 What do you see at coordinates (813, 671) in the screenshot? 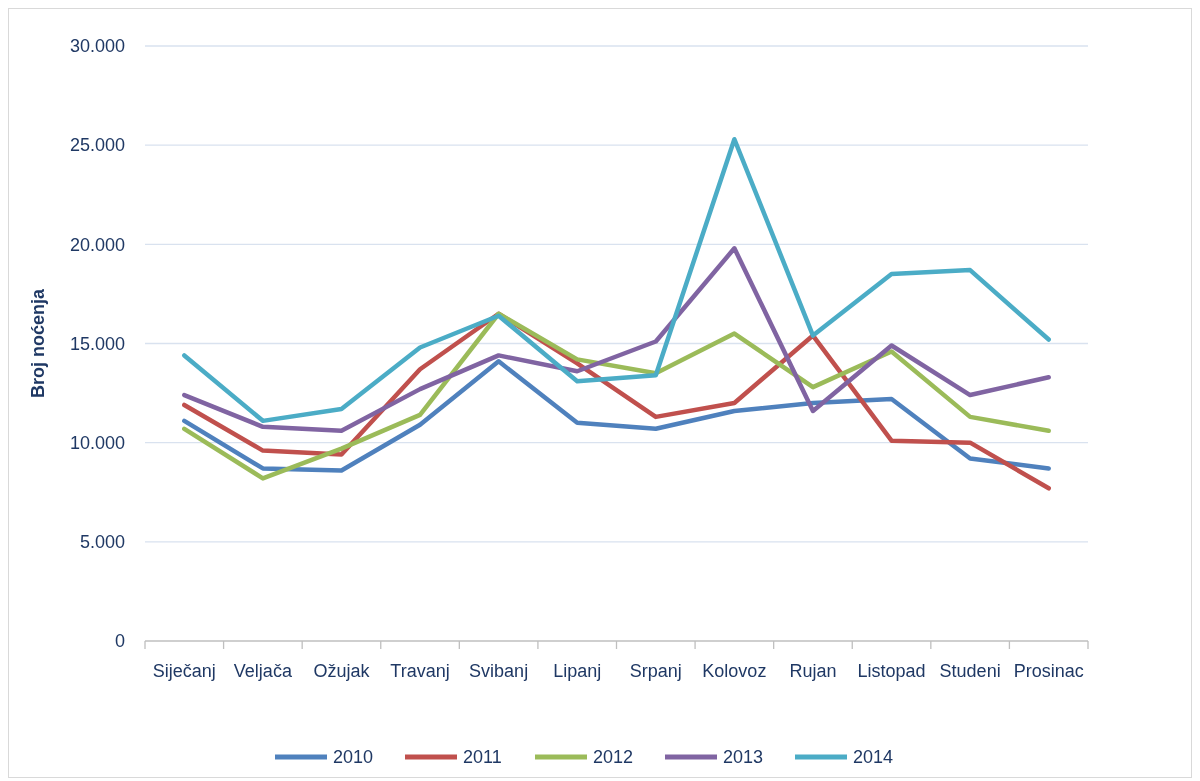
I see `x-tick-label: Rujan` at bounding box center [813, 671].